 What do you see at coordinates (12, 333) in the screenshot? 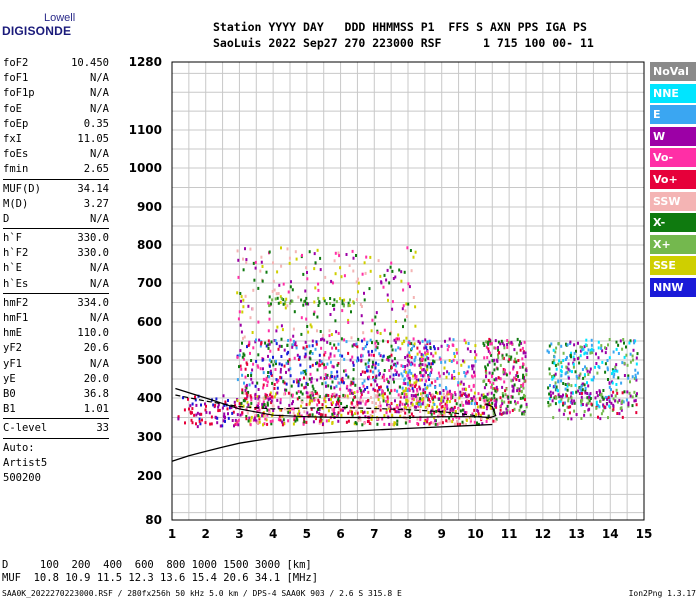
I see `param-label: hmE` at bounding box center [12, 333].